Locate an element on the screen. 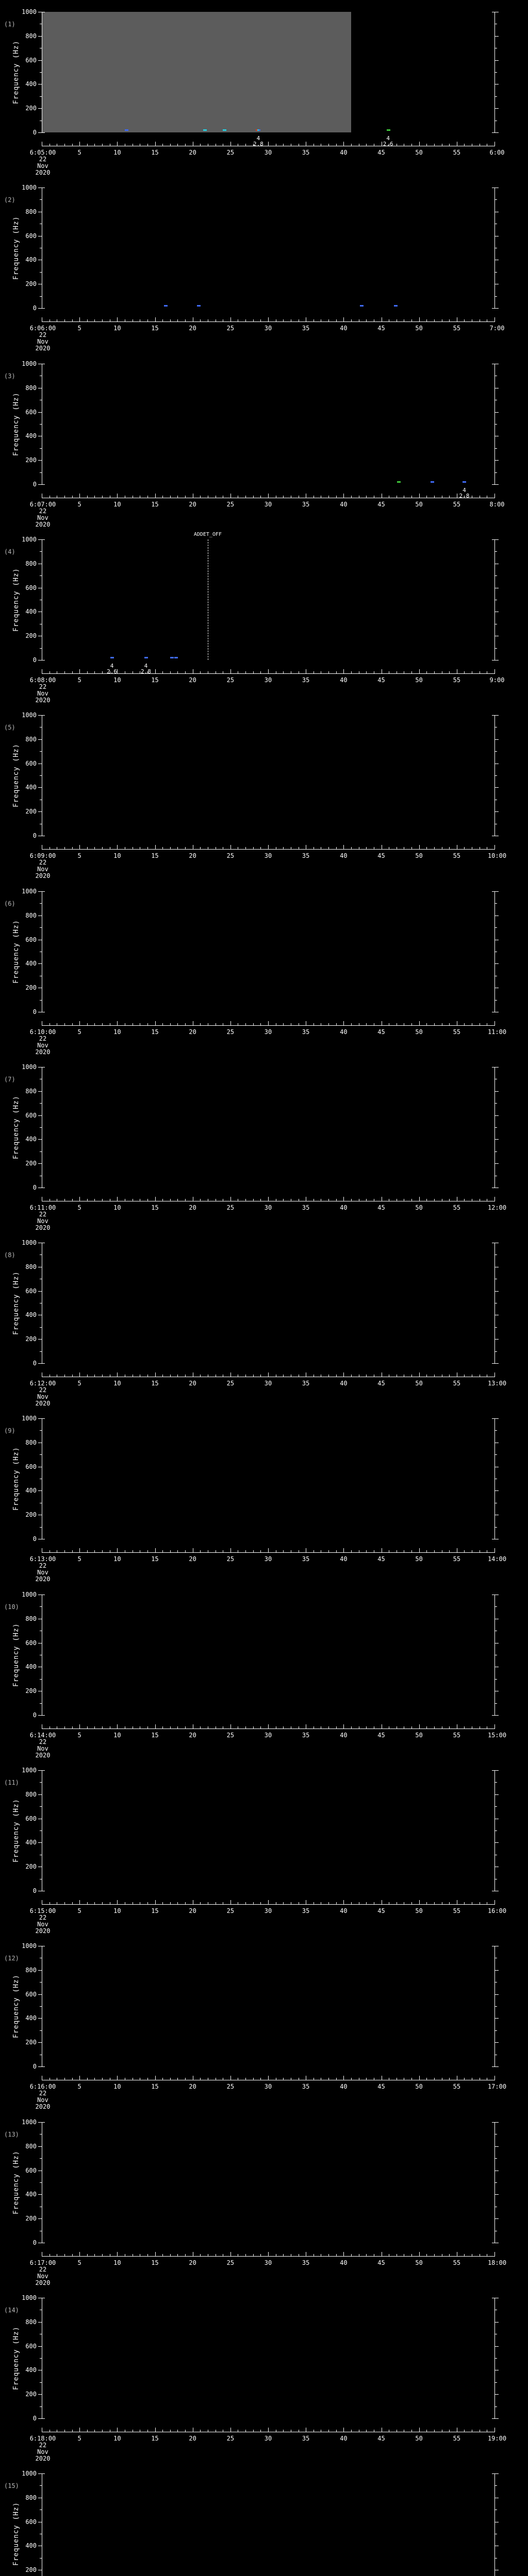 The image size is (528, 2576). x-axis-start-time: 6:15:00 is located at coordinates (42, 1910).